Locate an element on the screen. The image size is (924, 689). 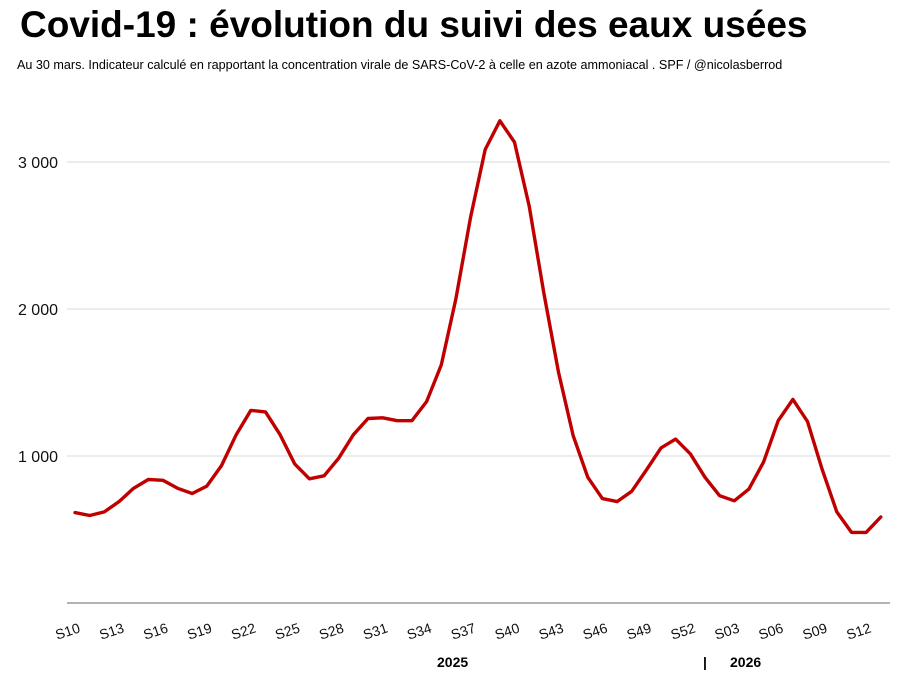
x-tick-label: S46 is located at coordinates (595, 631).